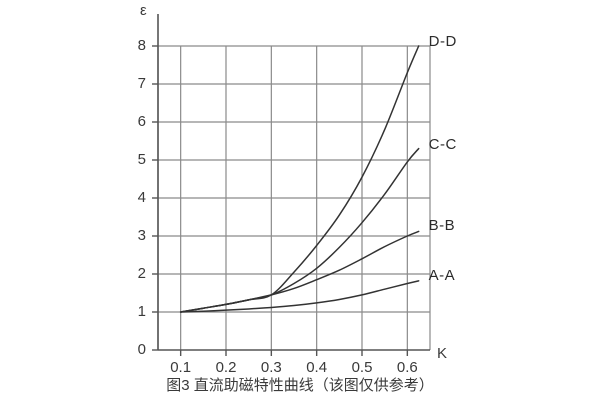  What do you see at coordinates (226, 367) in the screenshot?
I see `x-tick-label: 0.2` at bounding box center [226, 367].